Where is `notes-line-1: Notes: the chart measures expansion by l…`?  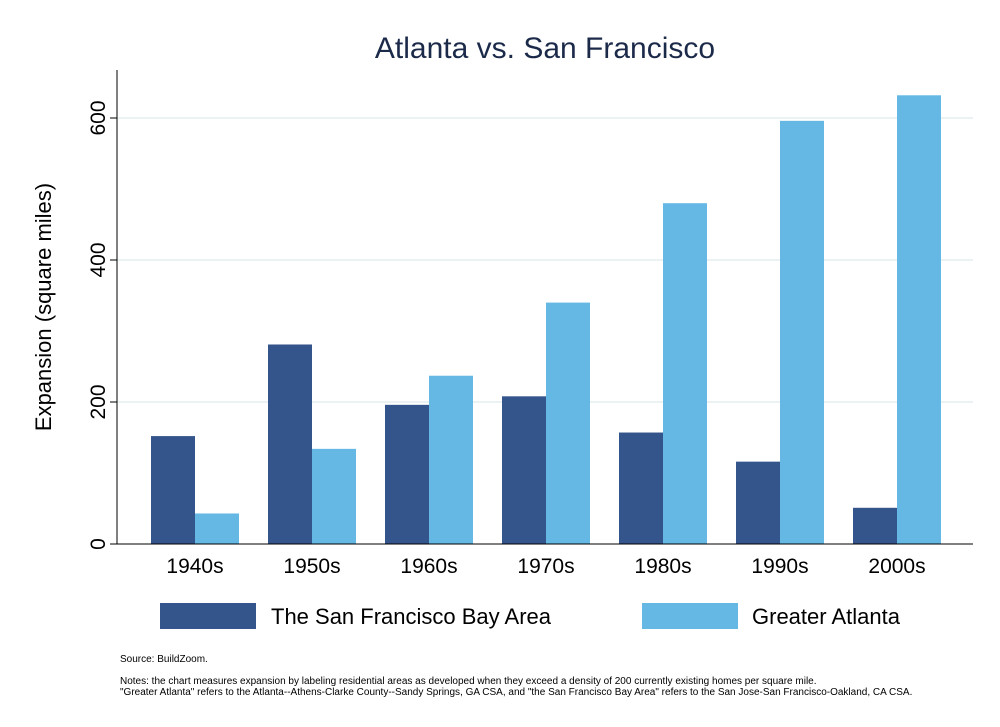 notes-line-1: Notes: the chart measures expansion by l… is located at coordinates (468, 681).